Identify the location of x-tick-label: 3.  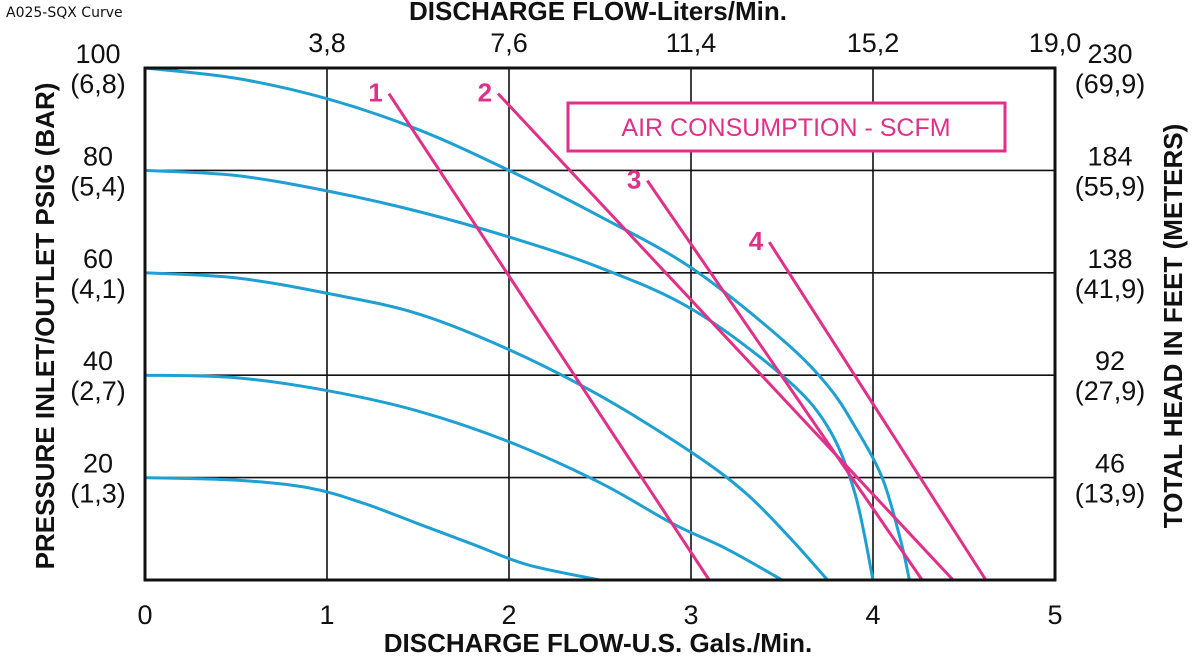
(690, 615).